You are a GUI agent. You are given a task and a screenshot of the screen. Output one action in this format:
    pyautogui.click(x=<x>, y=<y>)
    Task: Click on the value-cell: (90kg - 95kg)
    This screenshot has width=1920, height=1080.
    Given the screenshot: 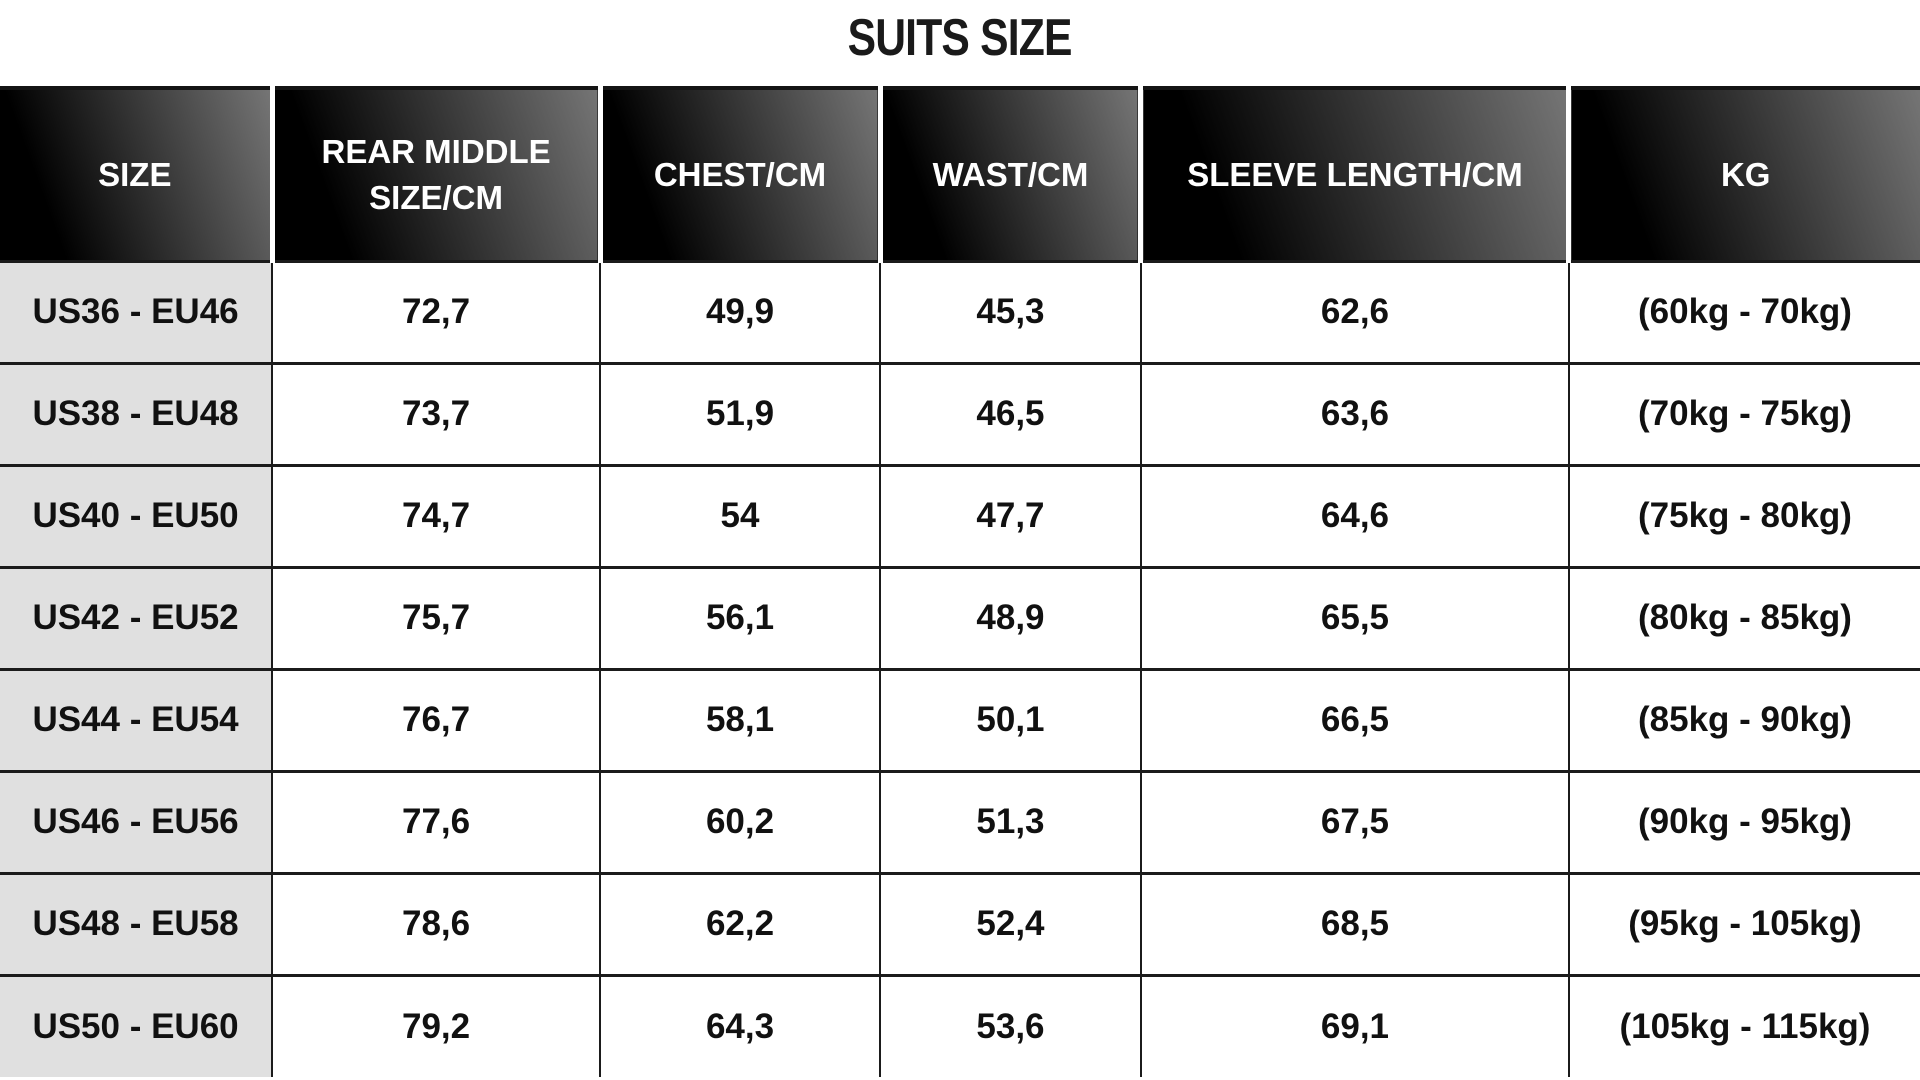 What is the action you would take?
    pyautogui.click(x=1743, y=821)
    